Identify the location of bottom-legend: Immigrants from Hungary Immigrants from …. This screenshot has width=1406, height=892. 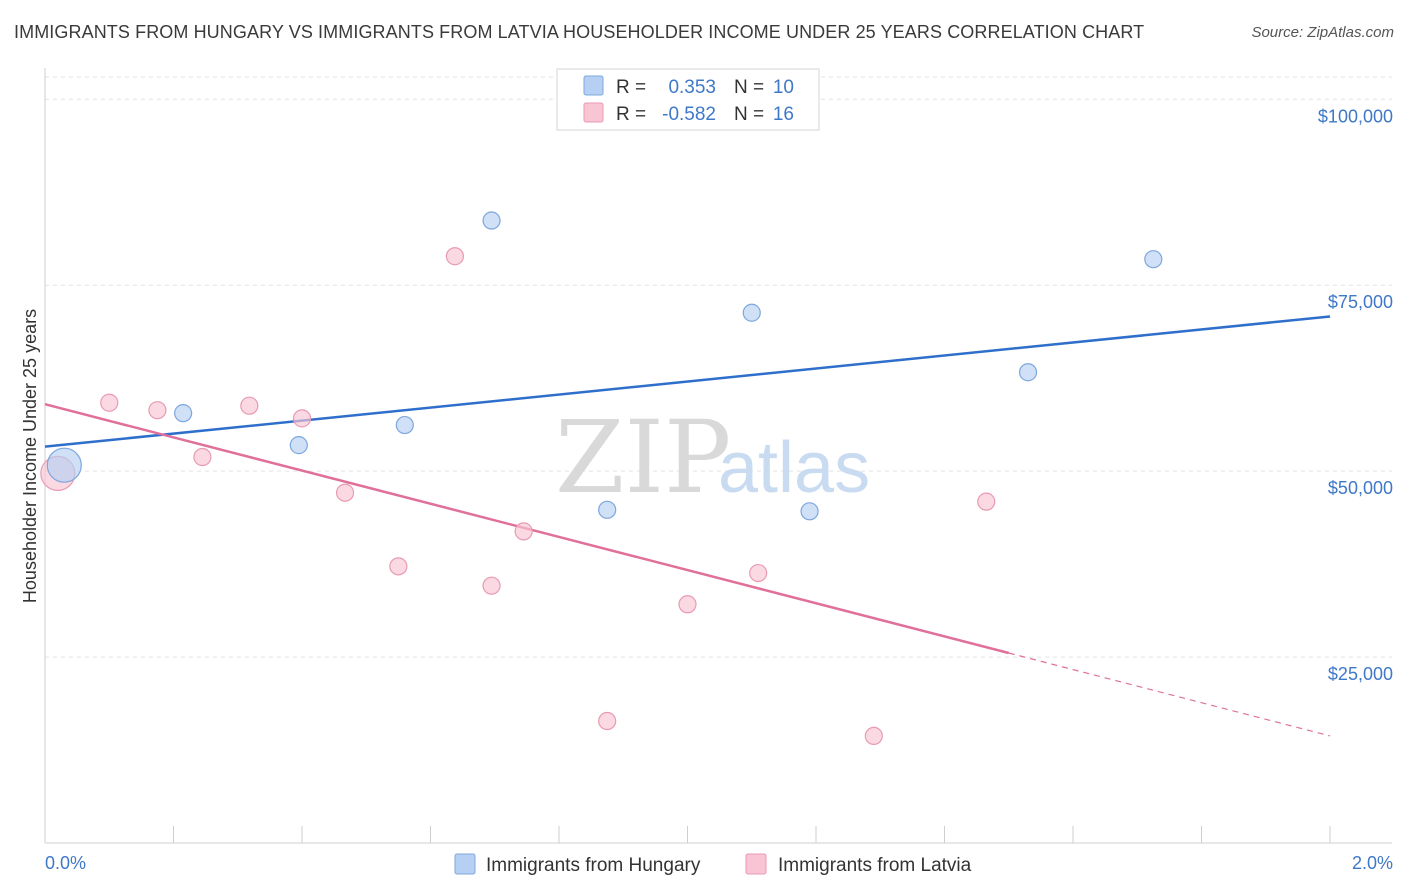
(713, 864).